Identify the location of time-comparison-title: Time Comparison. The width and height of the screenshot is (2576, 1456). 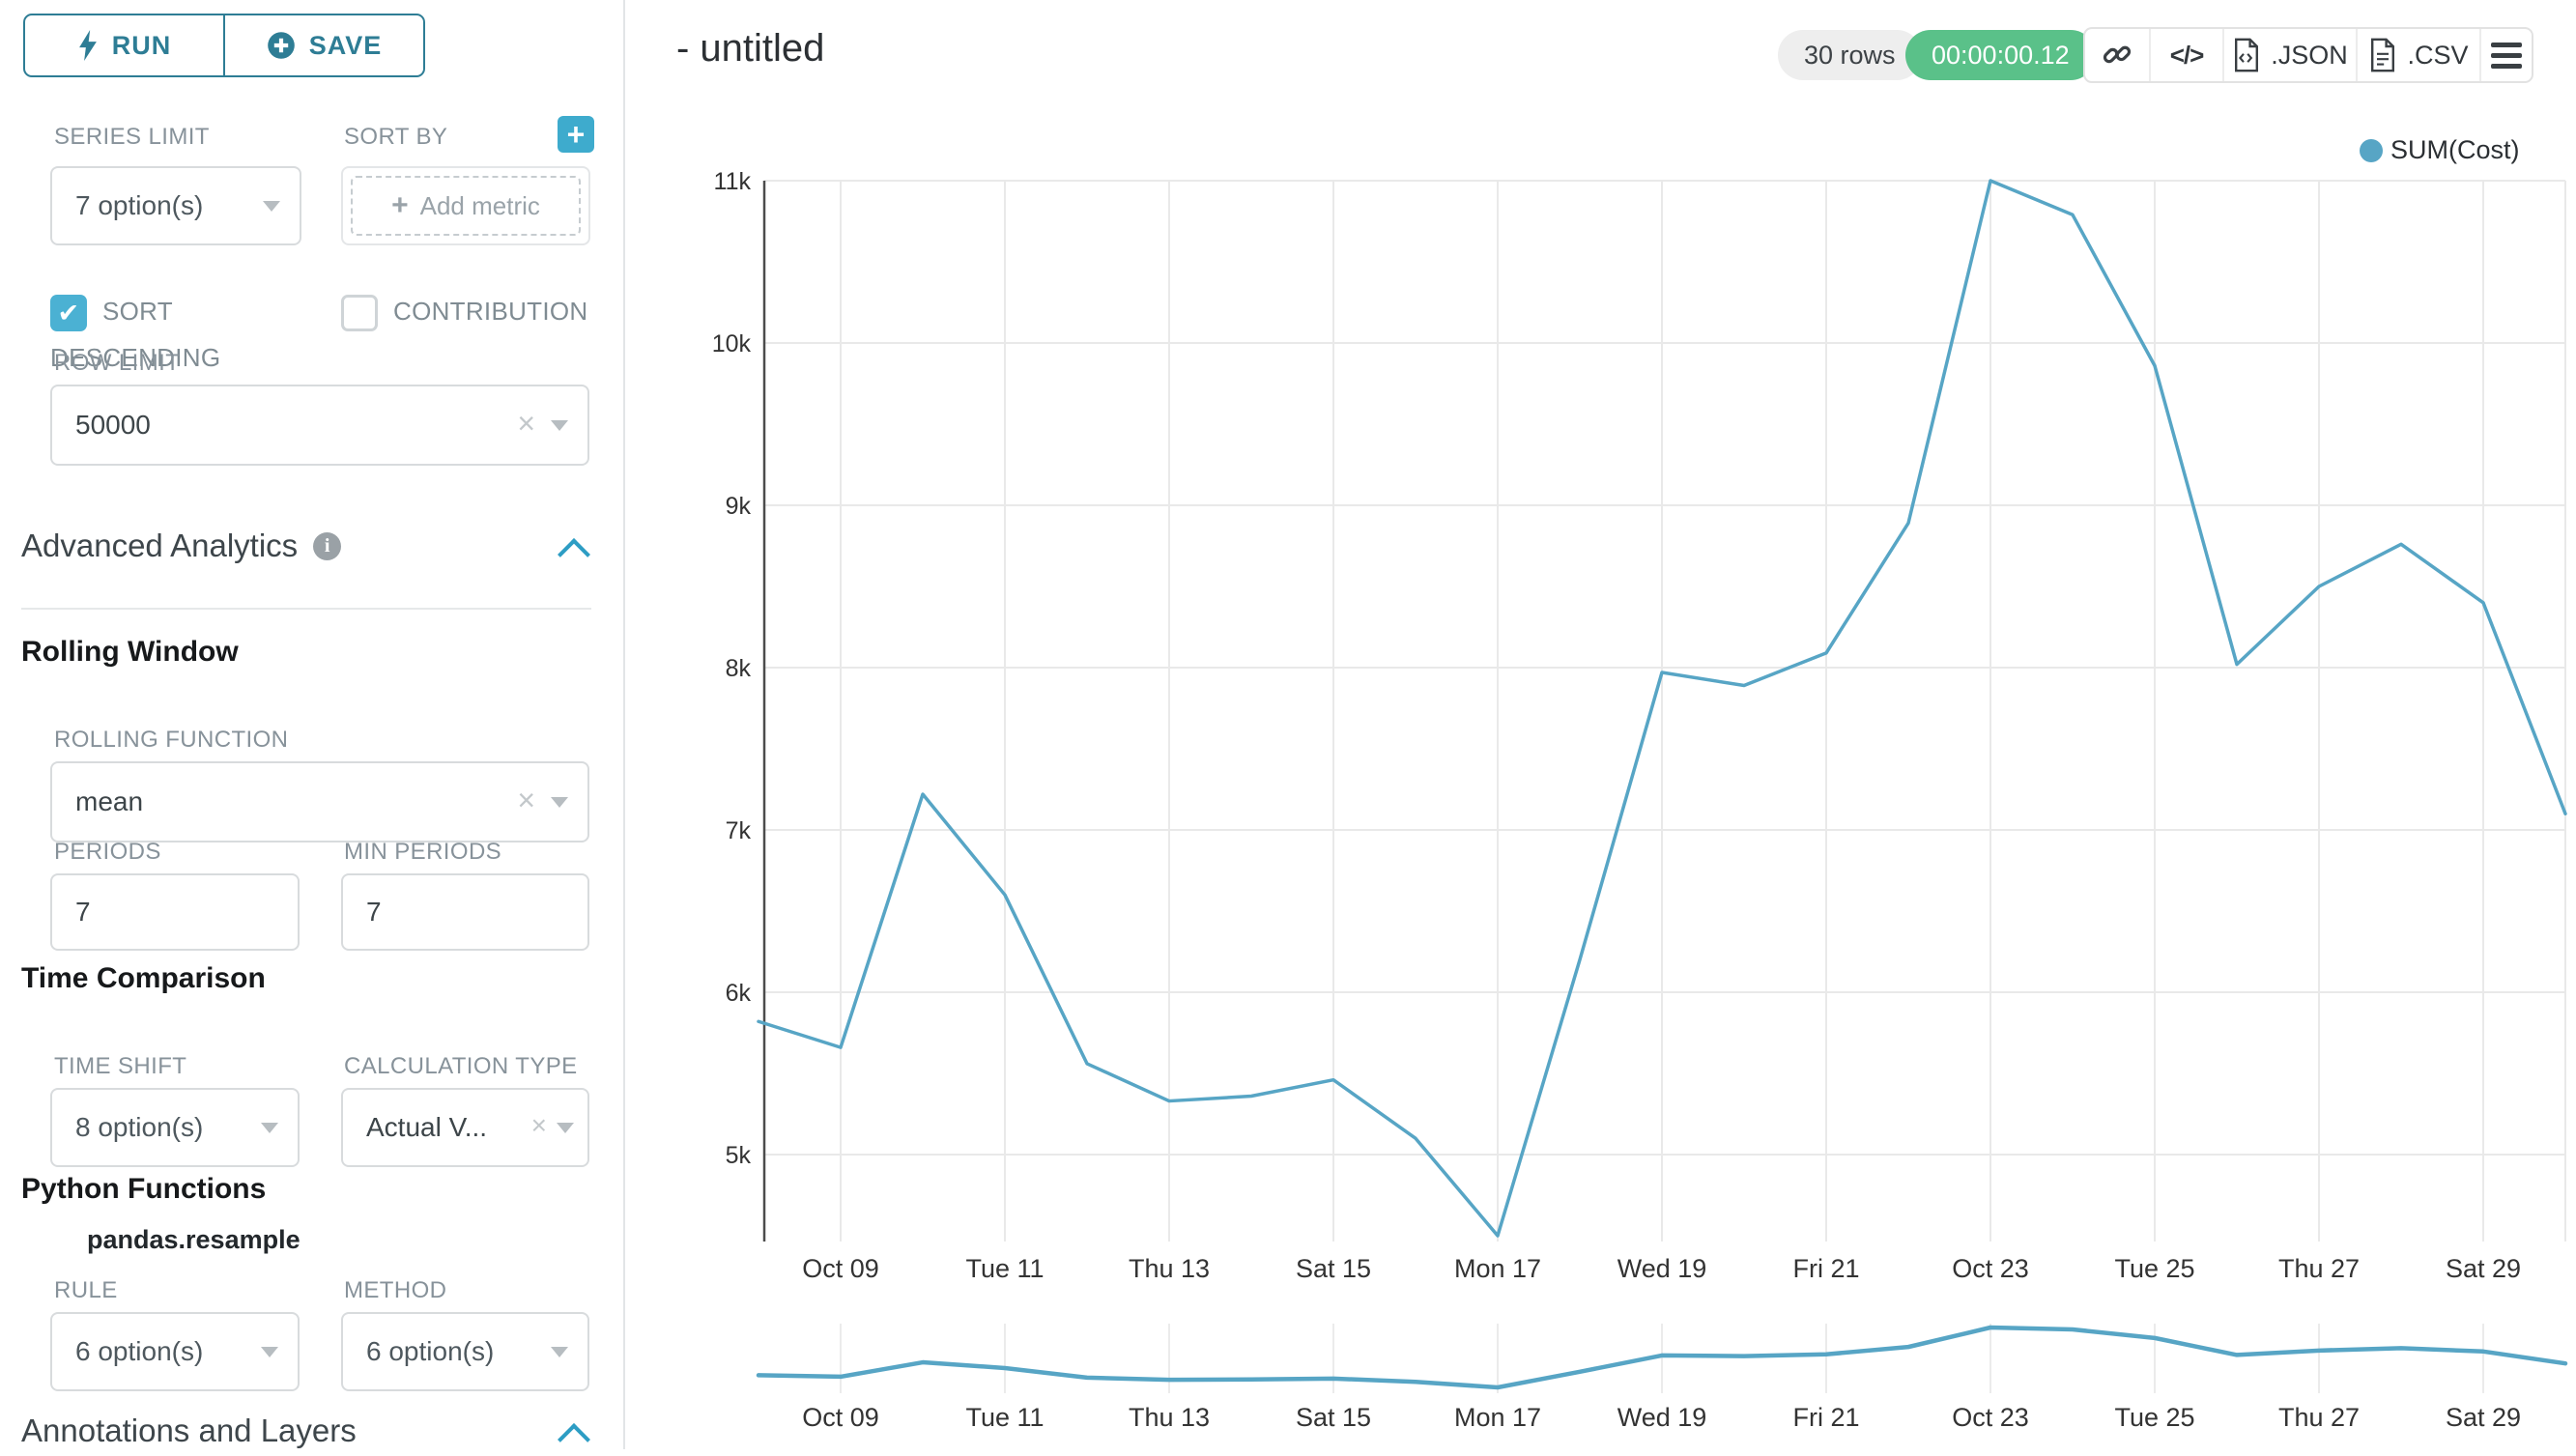
(144, 978).